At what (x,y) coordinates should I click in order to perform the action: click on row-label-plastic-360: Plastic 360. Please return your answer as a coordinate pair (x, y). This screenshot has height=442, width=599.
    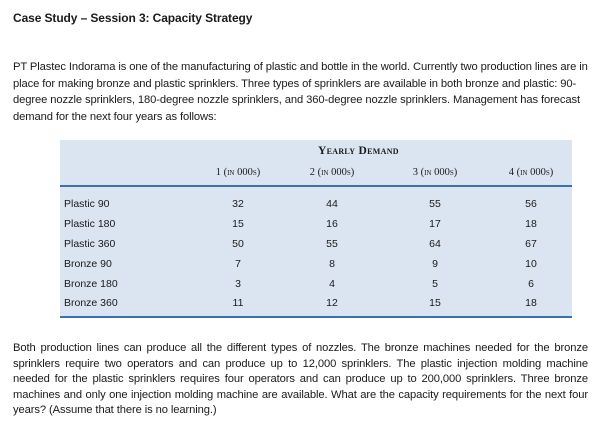
    Looking at the image, I should click on (90, 244).